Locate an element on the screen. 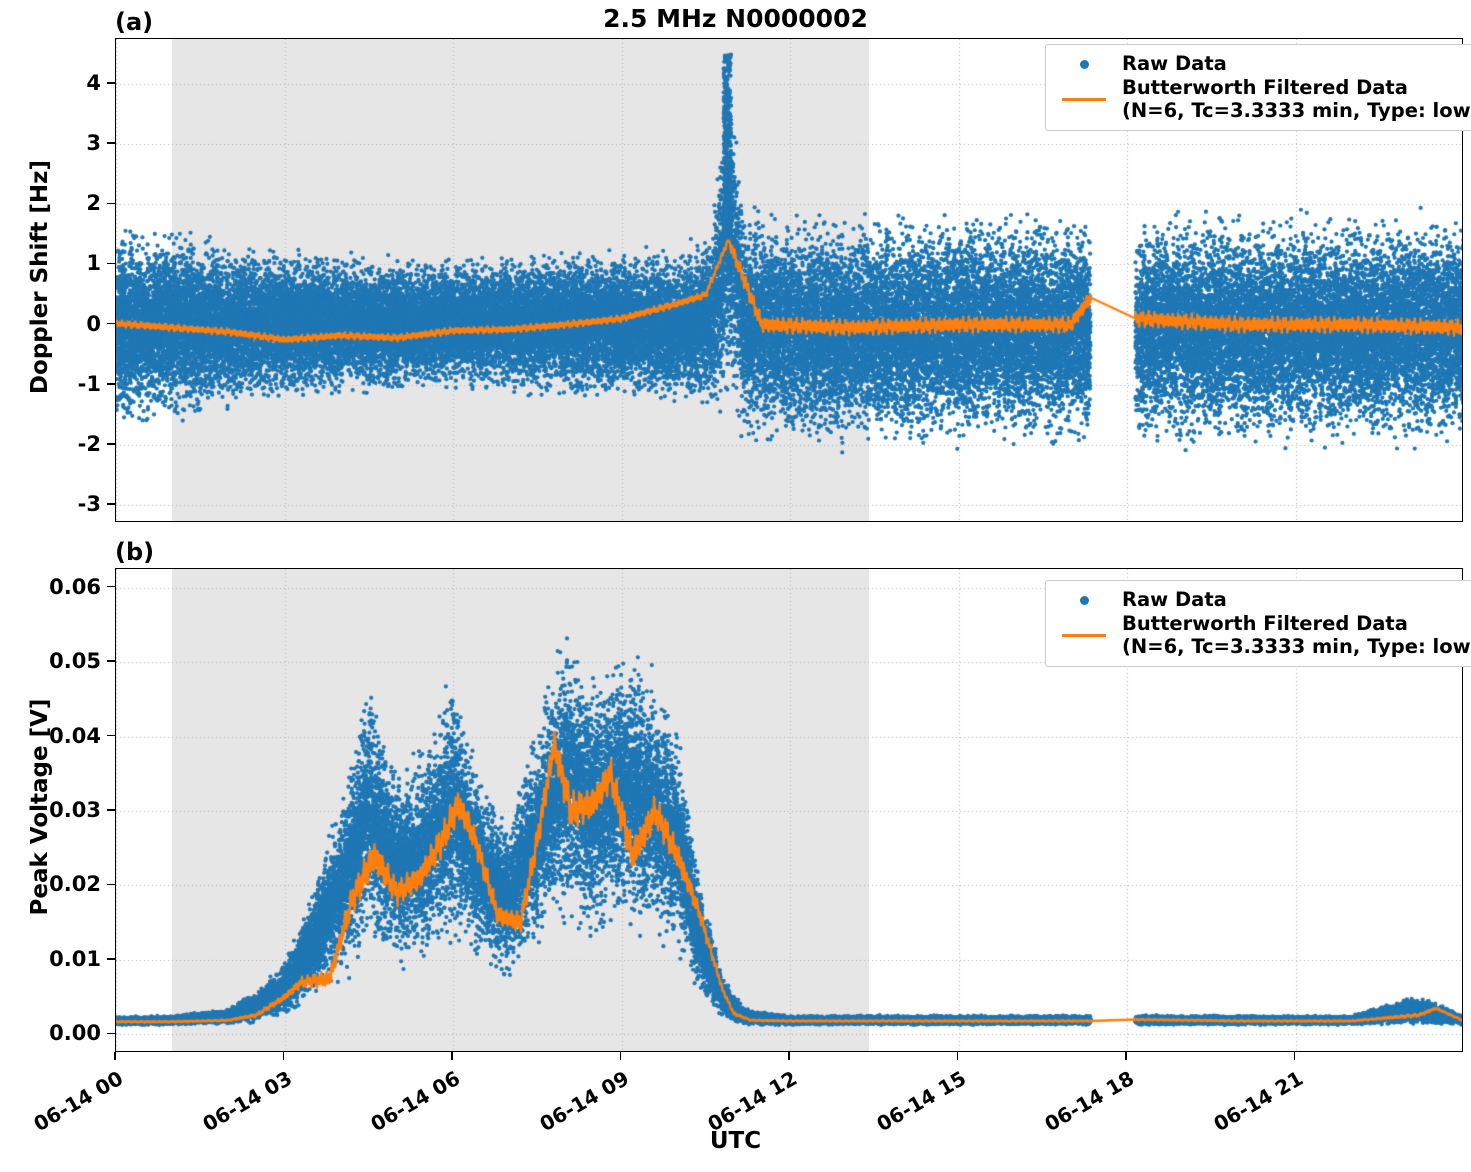  y-tick-label: -2 is located at coordinates (89, 443).